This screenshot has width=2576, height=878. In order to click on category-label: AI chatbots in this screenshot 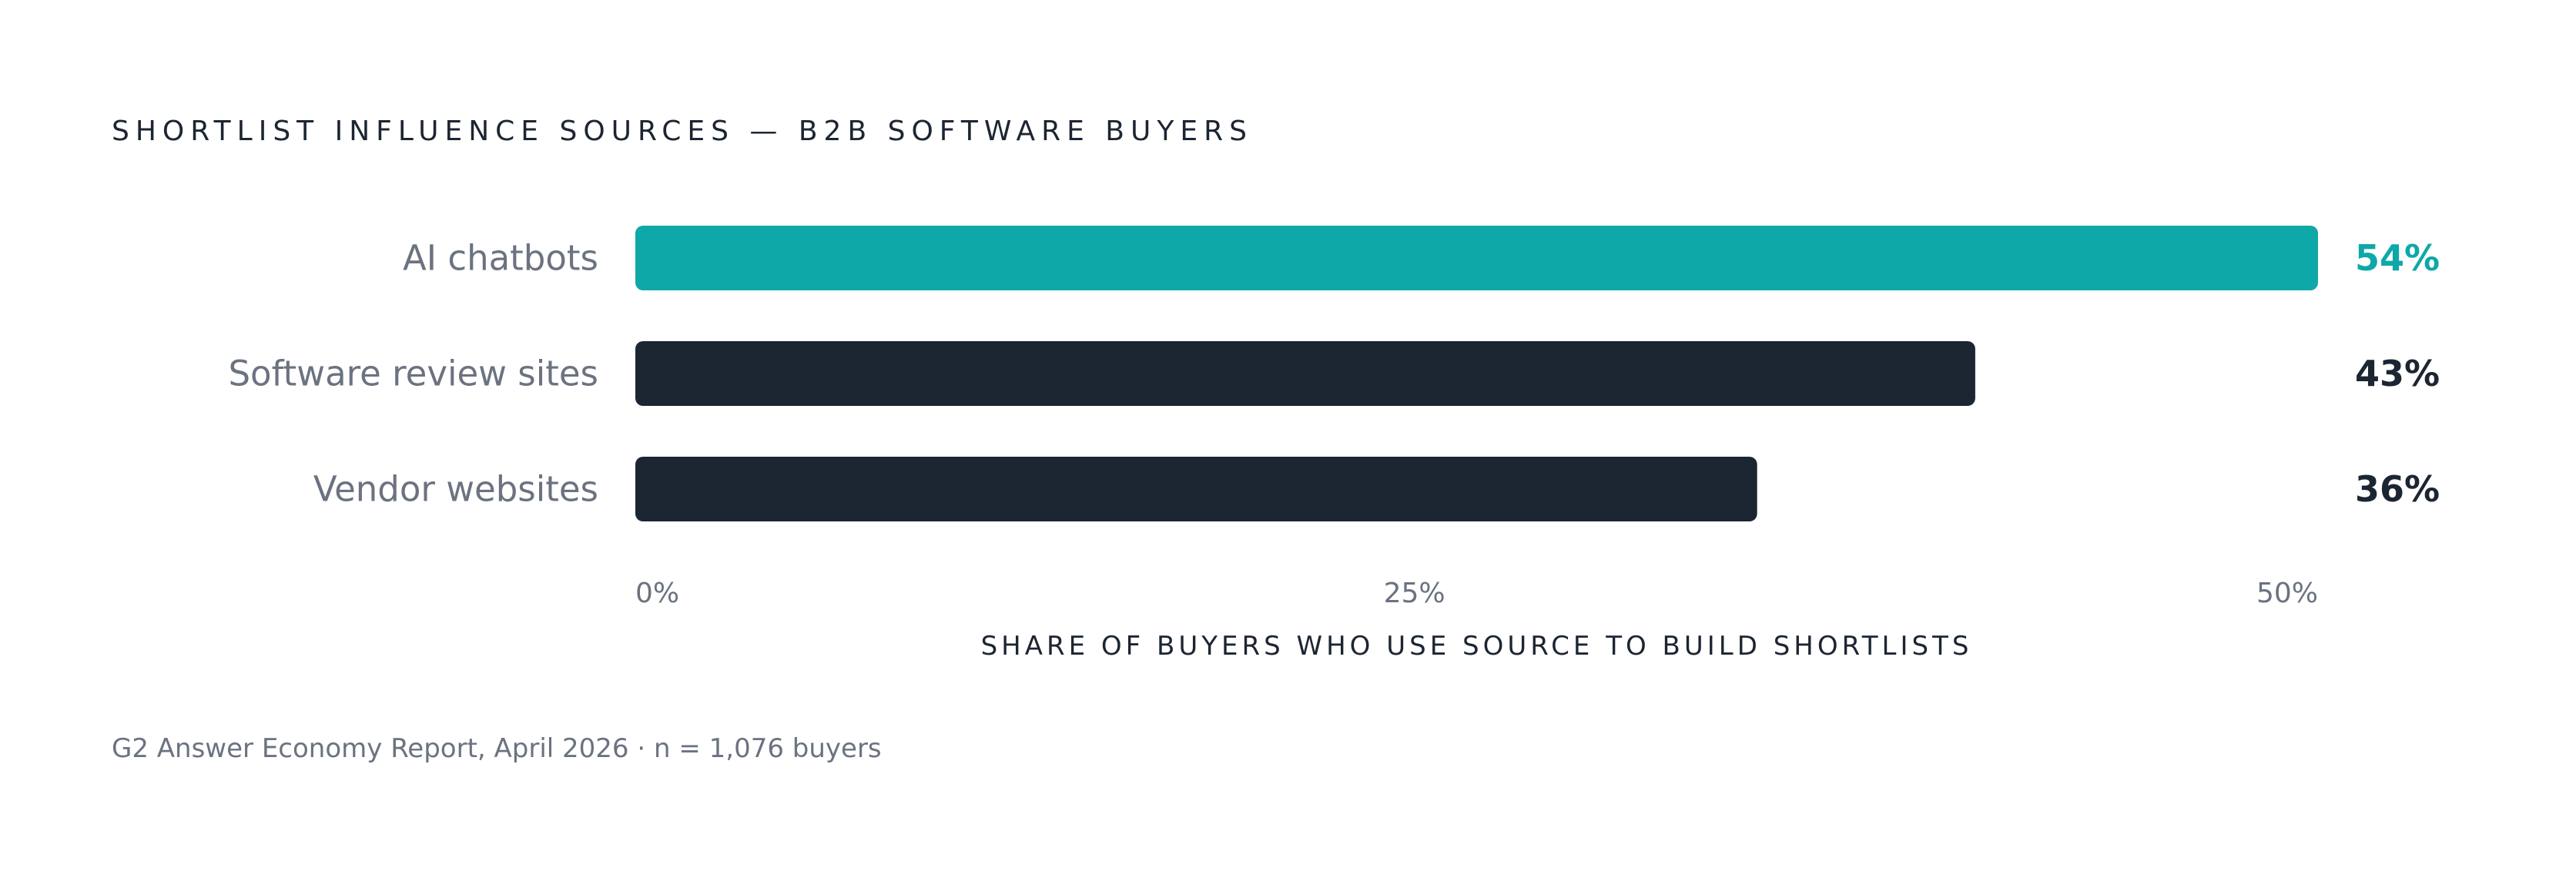, I will do `click(501, 258)`.